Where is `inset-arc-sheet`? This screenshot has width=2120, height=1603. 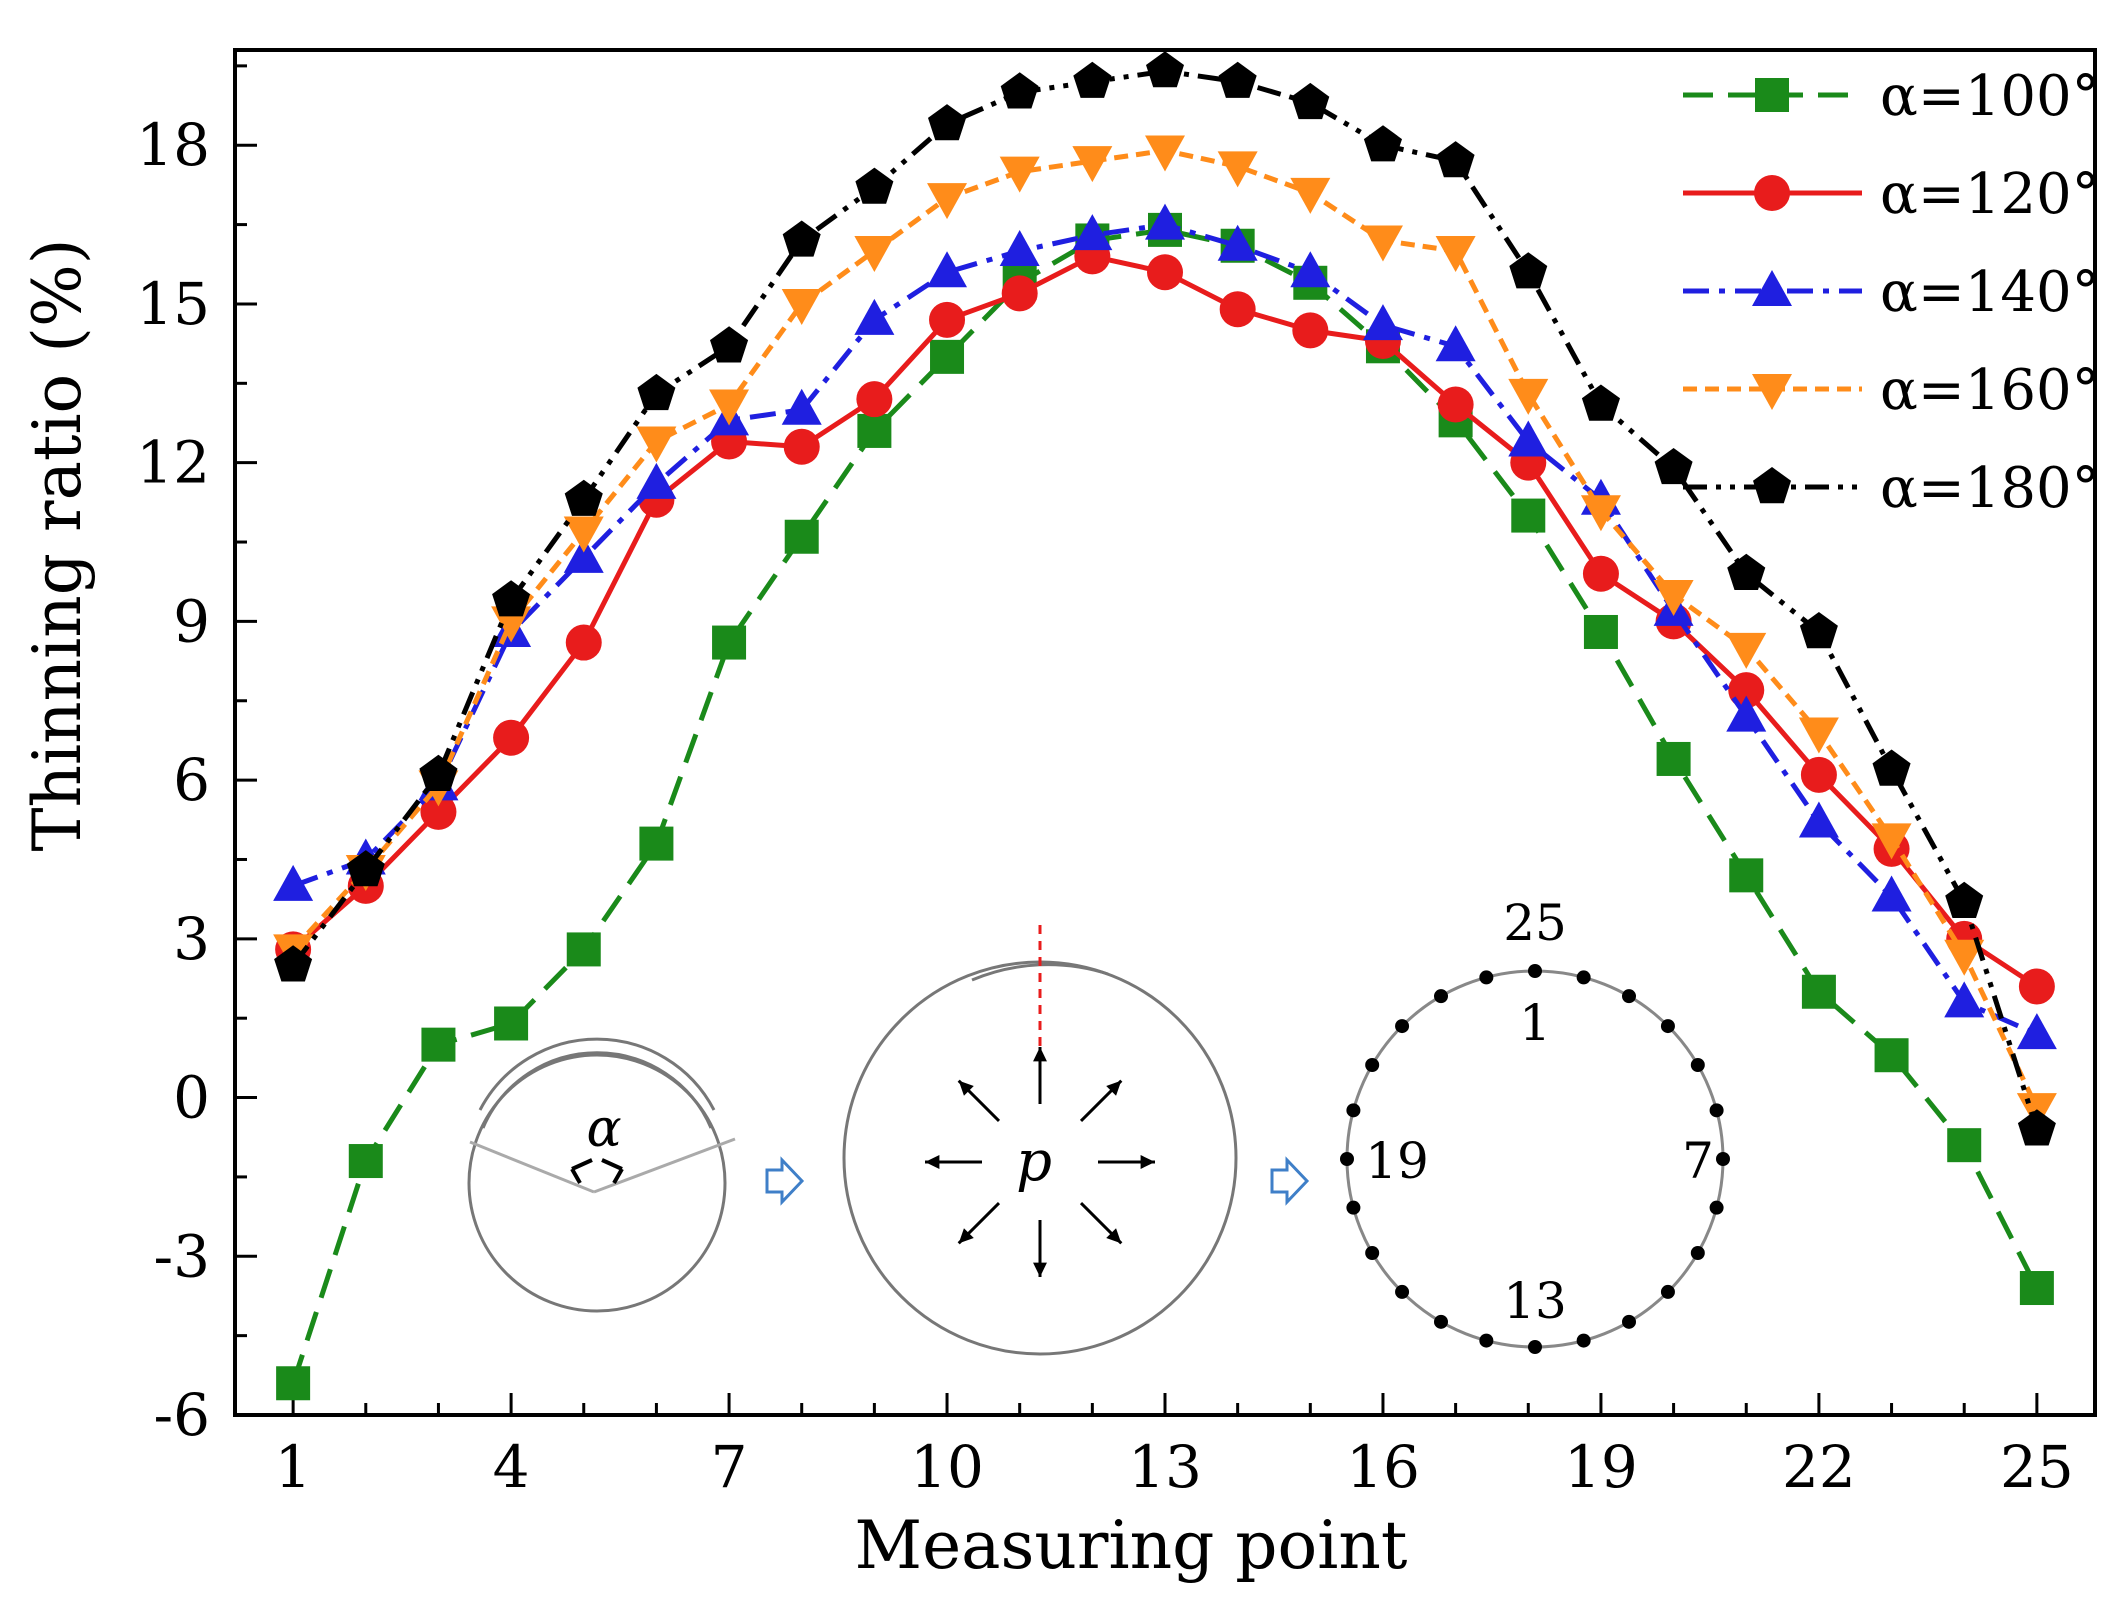
inset-arc-sheet is located at coordinates (597, 1090).